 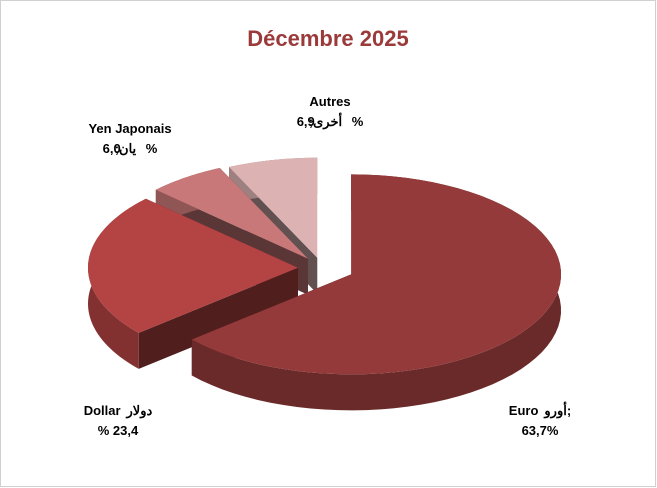 I want to click on category-label-ar: دولار, so click(x=139, y=411).